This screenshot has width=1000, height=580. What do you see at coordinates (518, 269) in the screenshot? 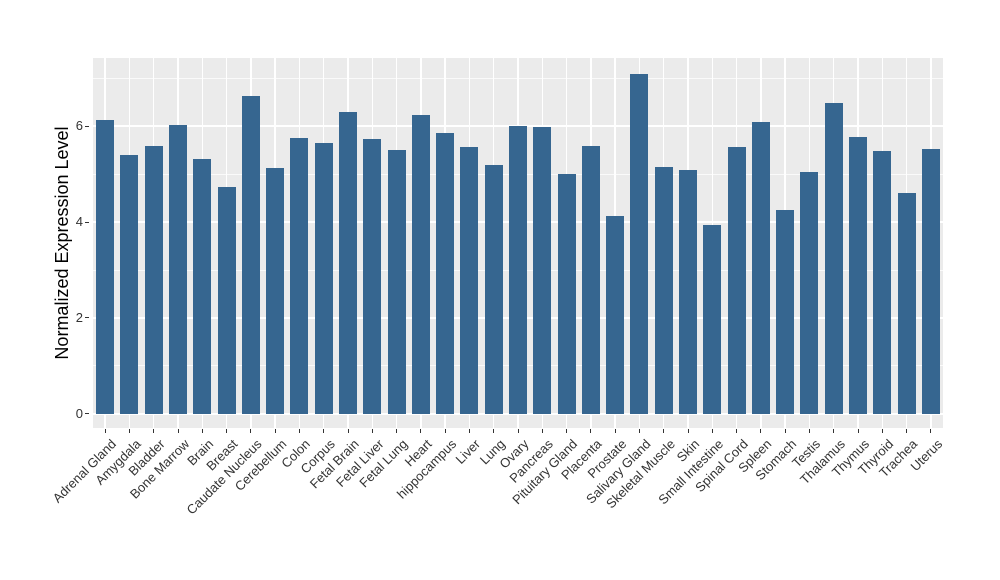
I see `bar-ovary` at bounding box center [518, 269].